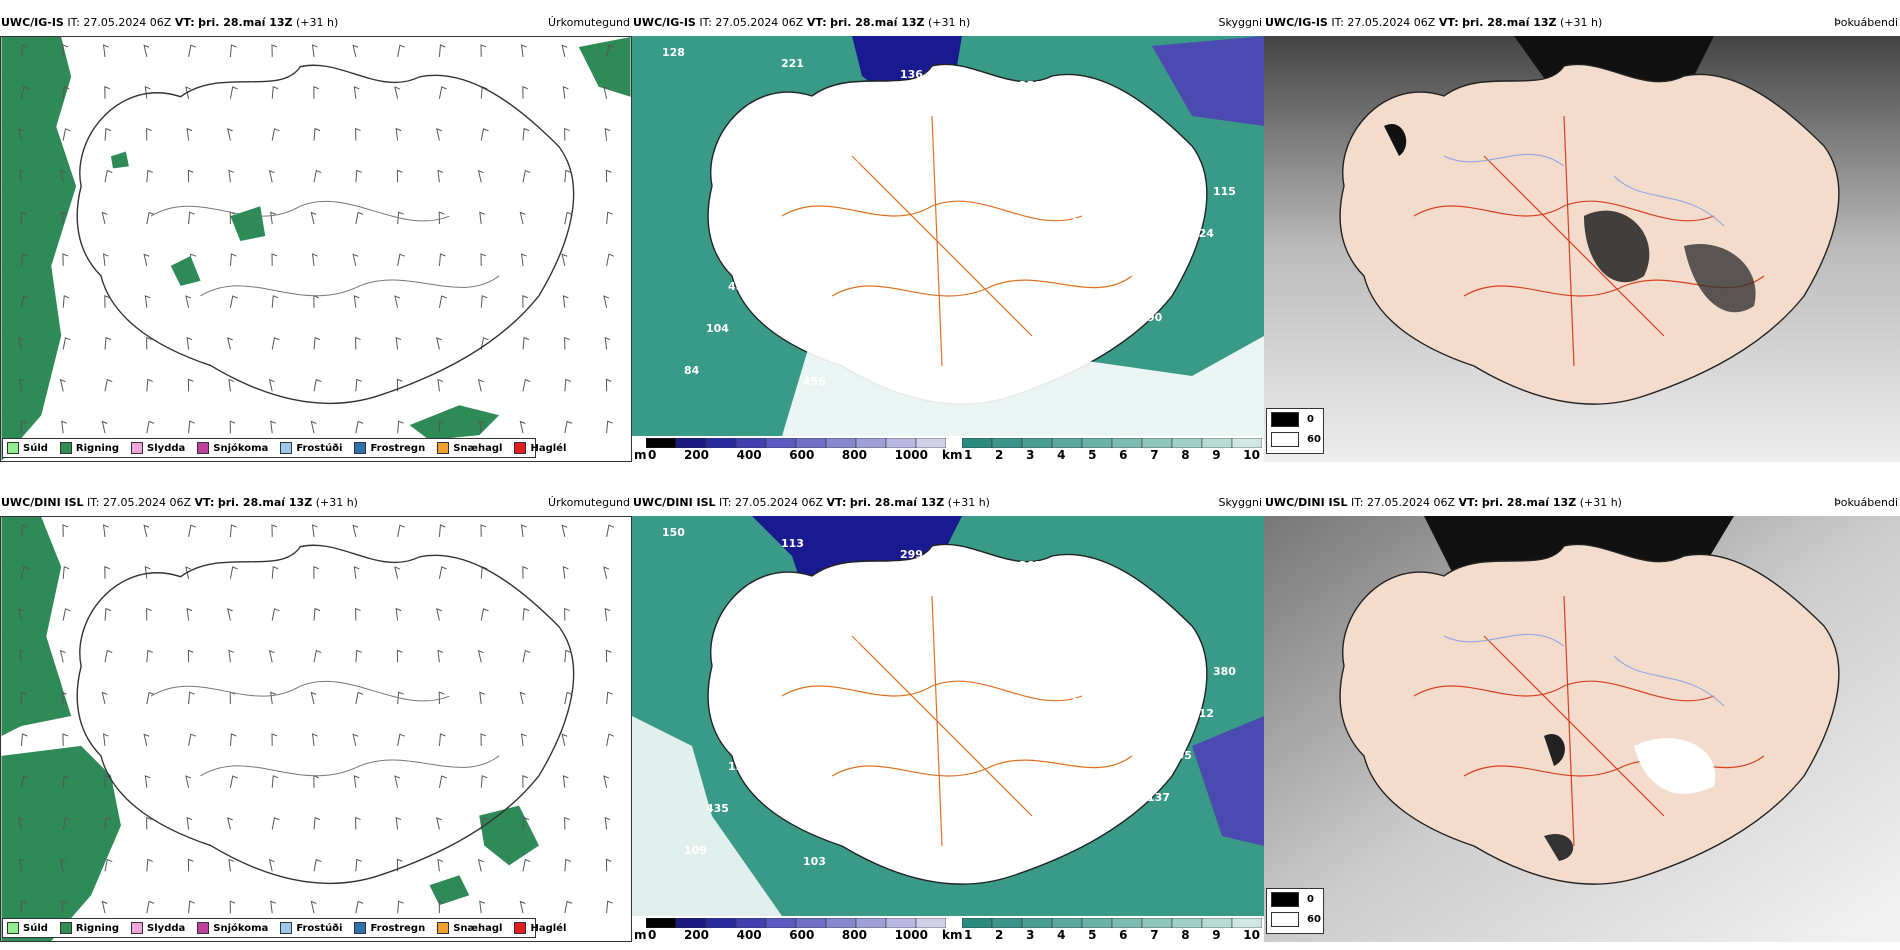 This screenshot has height=950, width=1900. What do you see at coordinates (640, 935) in the screenshot?
I see `cloud-base-unit: m` at bounding box center [640, 935].